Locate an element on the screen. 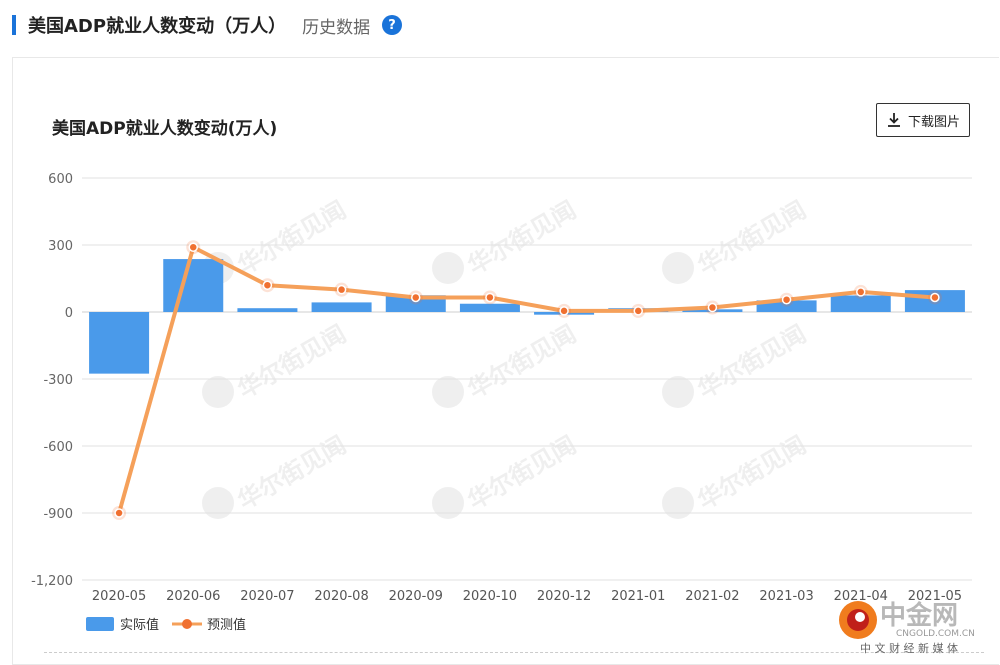 The height and width of the screenshot is (665, 1000). site-logo-name: 中金网 is located at coordinates (919, 615).